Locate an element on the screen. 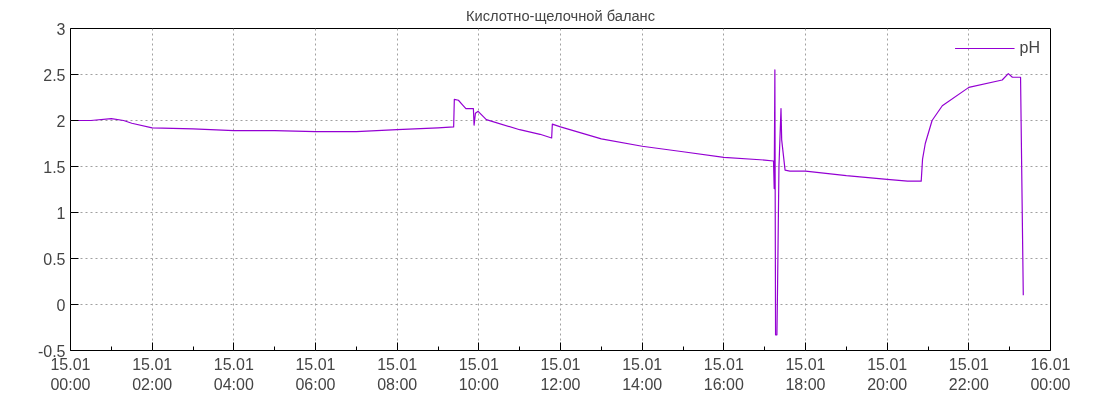  y-tick-label: 2 is located at coordinates (61, 121).